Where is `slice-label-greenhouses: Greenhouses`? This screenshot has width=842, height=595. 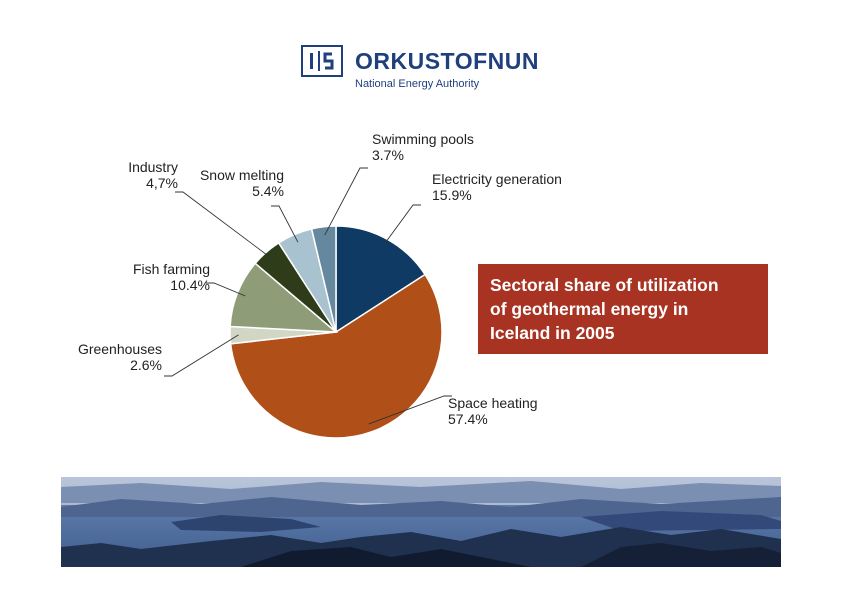
slice-label-greenhouses: Greenhouses is located at coordinates (120, 349).